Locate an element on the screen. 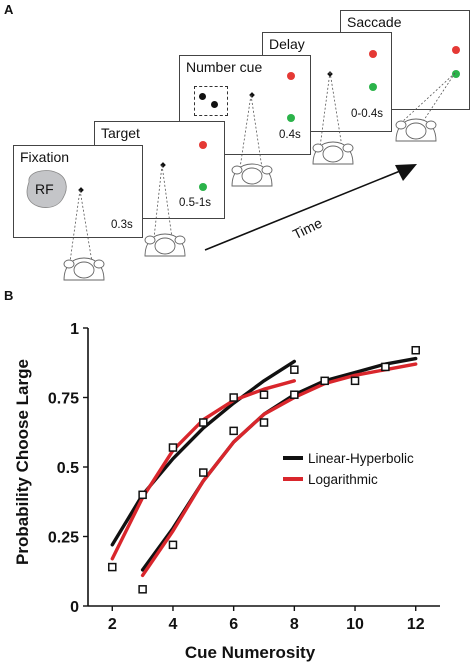 Image resolution: width=474 pixels, height=667 pixels. y-axis-label: Probability Choose Large is located at coordinates (22, 462).